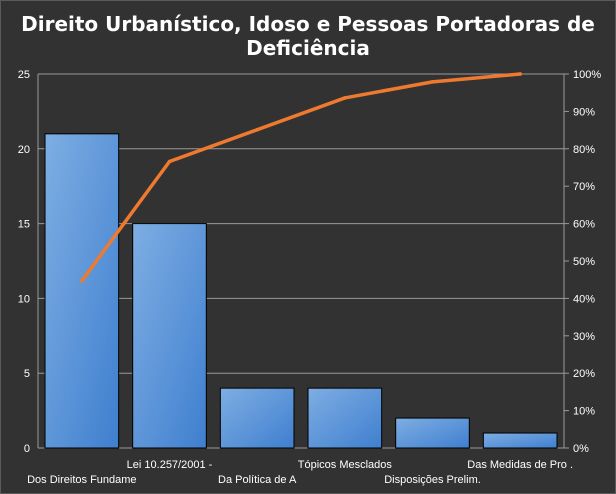 The height and width of the screenshot is (494, 616). Describe the element at coordinates (432, 480) in the screenshot. I see `category-label: Disposições Prelim.` at that location.